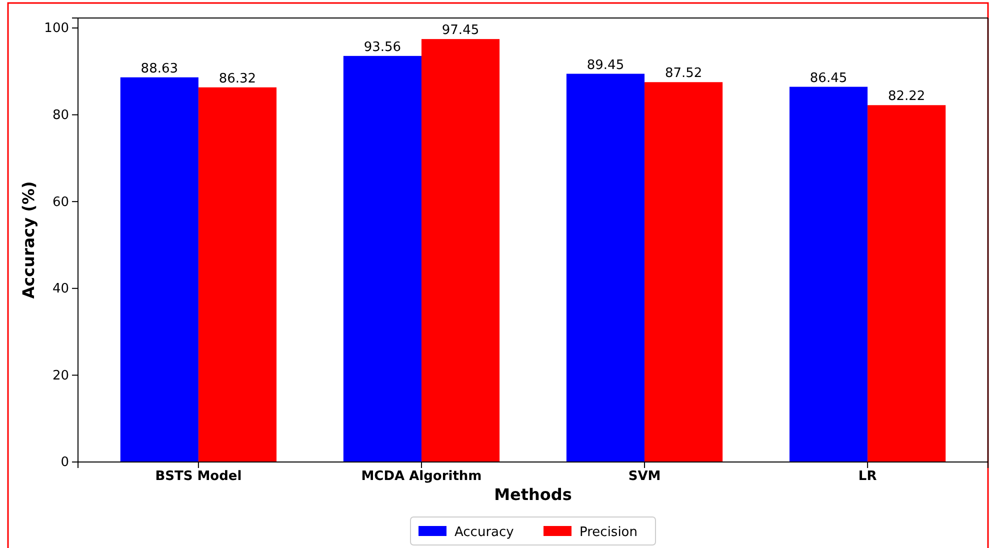  Describe the element at coordinates (383, 47) in the screenshot. I see `data-label: 93.56` at that location.